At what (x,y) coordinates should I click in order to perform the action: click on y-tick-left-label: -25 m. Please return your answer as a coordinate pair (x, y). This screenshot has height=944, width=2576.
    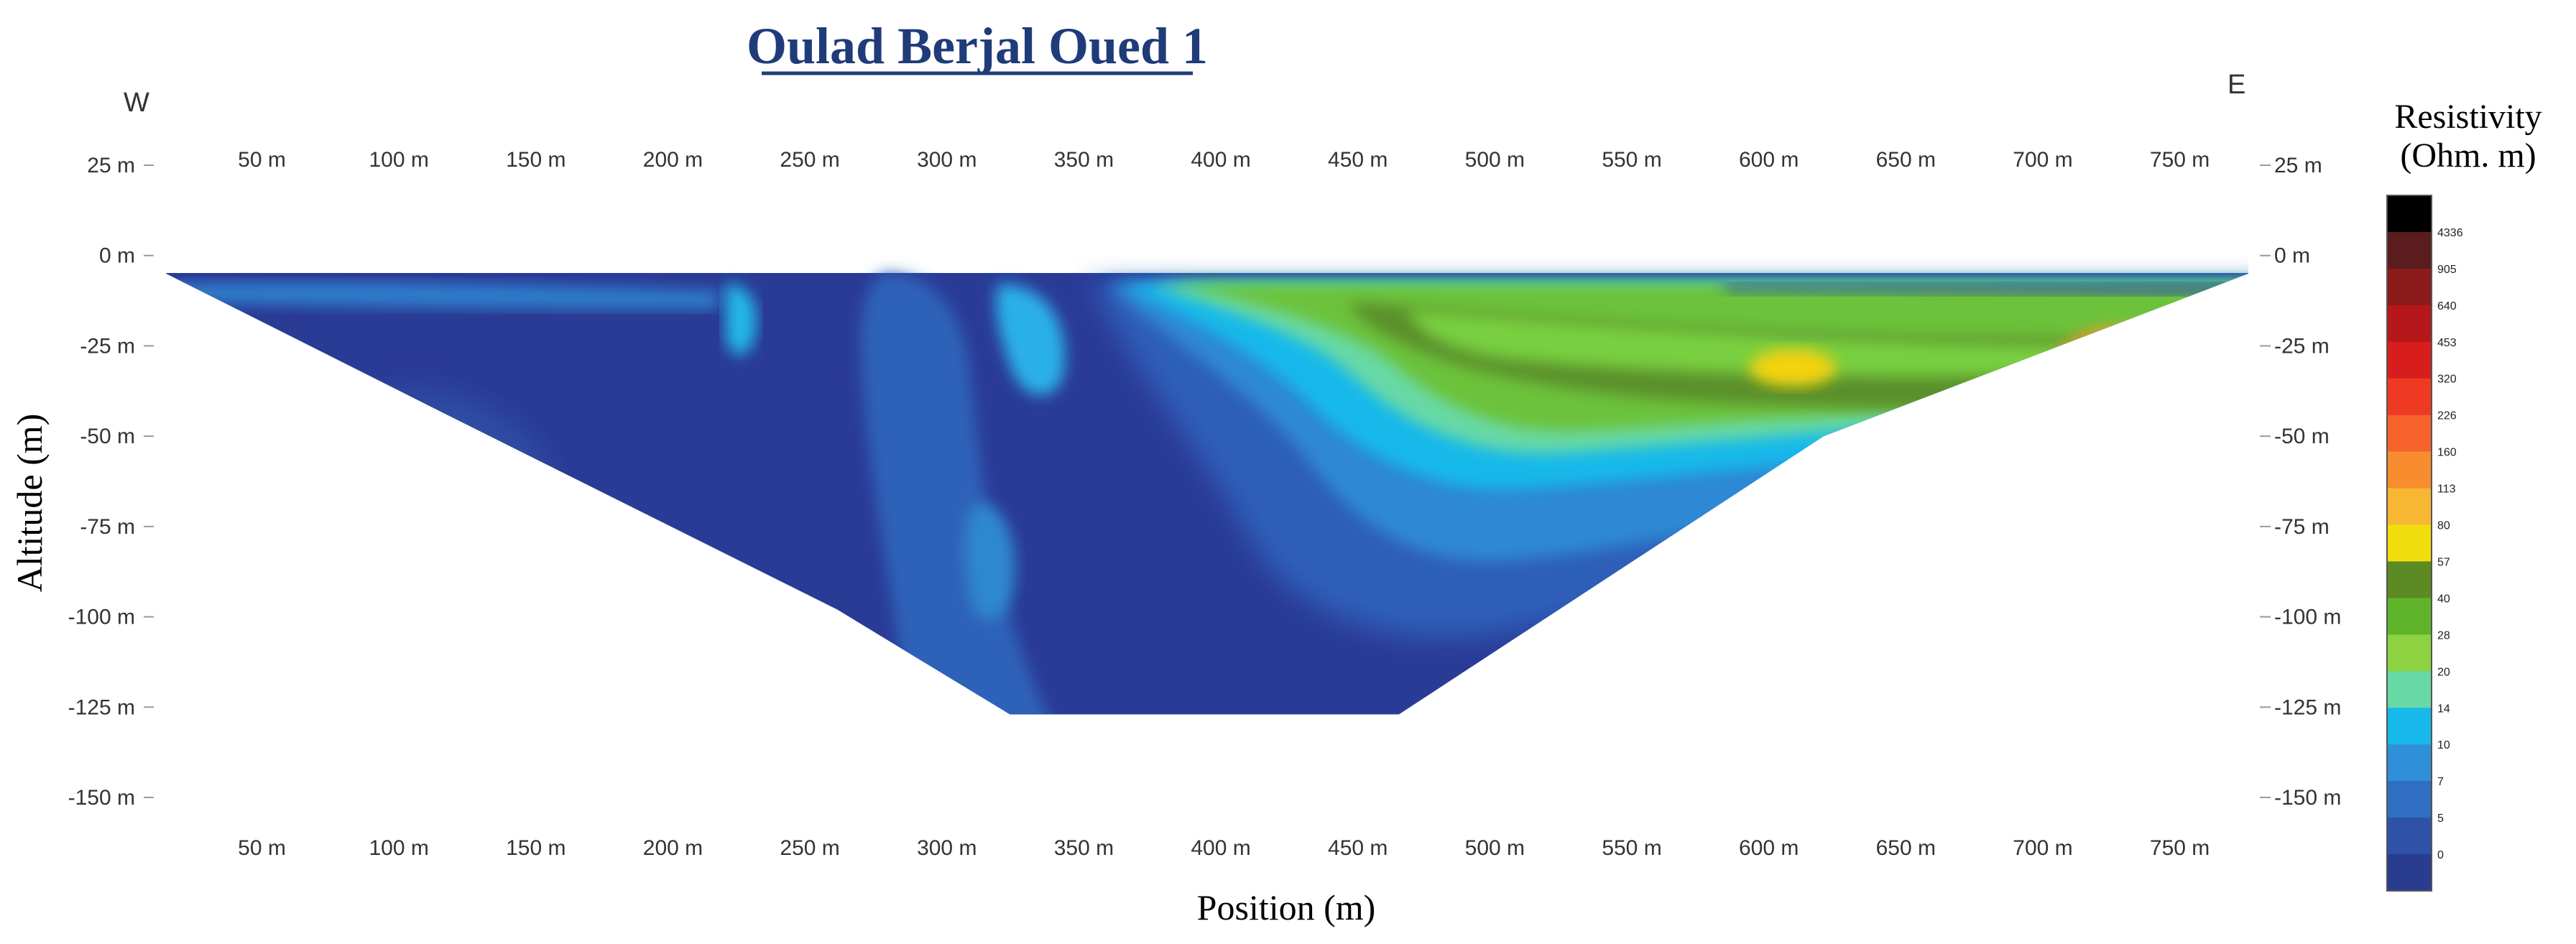
    Looking at the image, I should click on (107, 346).